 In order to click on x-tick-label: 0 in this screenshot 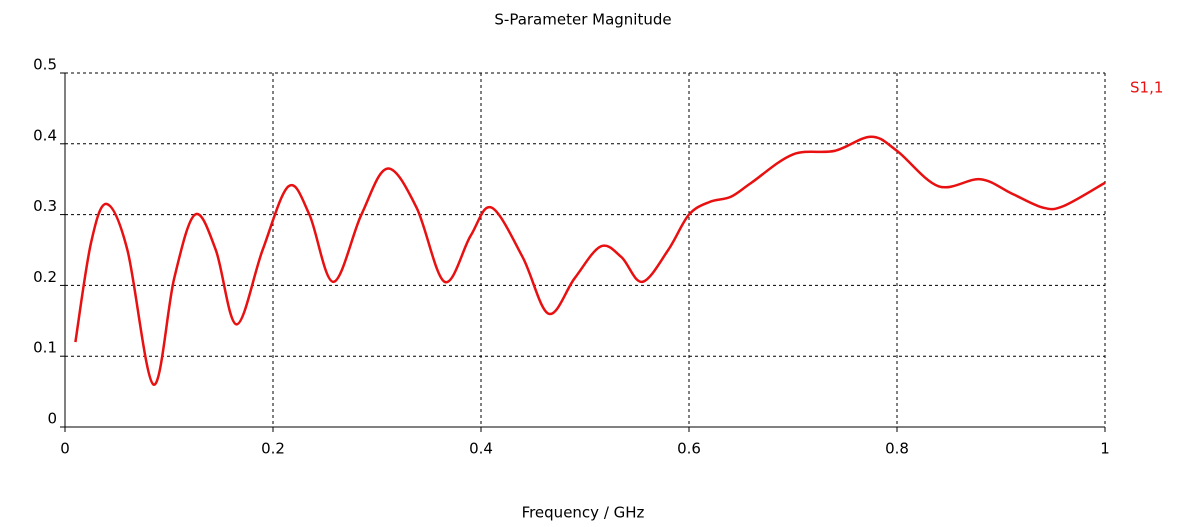, I will do `click(65, 449)`.